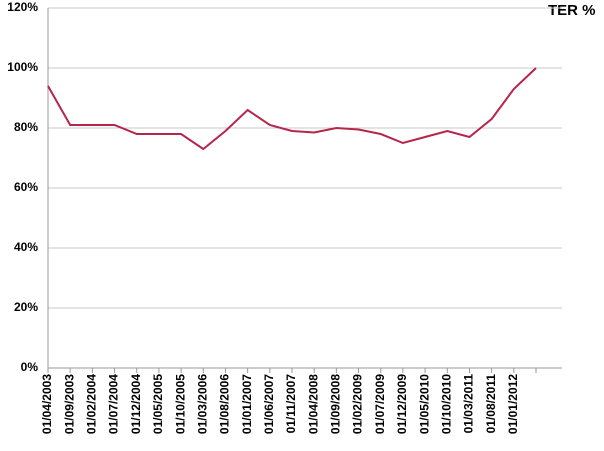 The height and width of the screenshot is (451, 604). I want to click on x-tick-label: 01/02/2009, so click(358, 404).